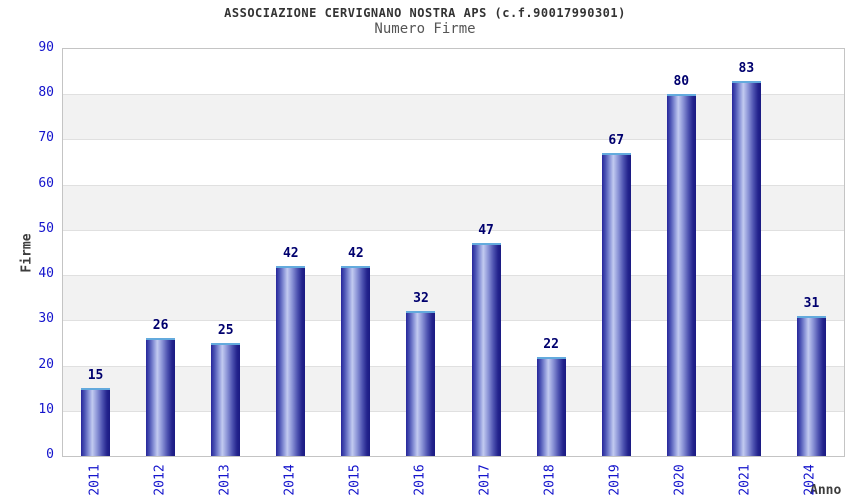 The width and height of the screenshot is (850, 500). What do you see at coordinates (551, 344) in the screenshot?
I see `bar-value-label: 22` at bounding box center [551, 344].